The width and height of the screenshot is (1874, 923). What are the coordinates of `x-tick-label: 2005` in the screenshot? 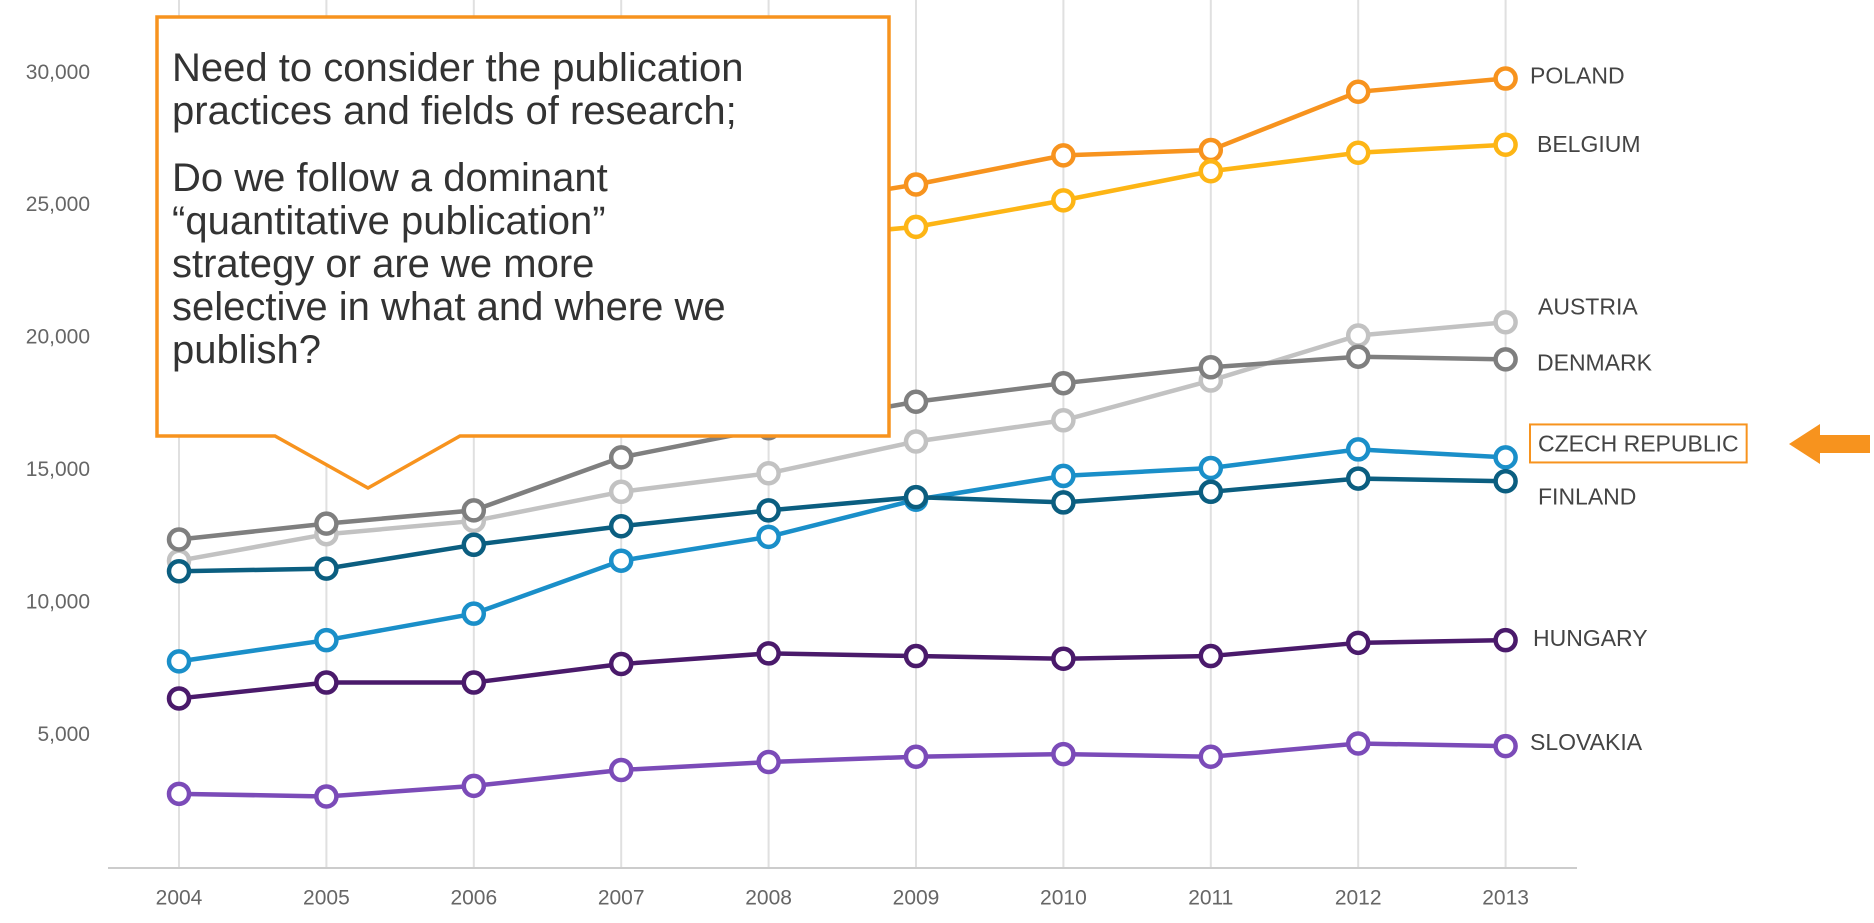 It's located at (326, 898).